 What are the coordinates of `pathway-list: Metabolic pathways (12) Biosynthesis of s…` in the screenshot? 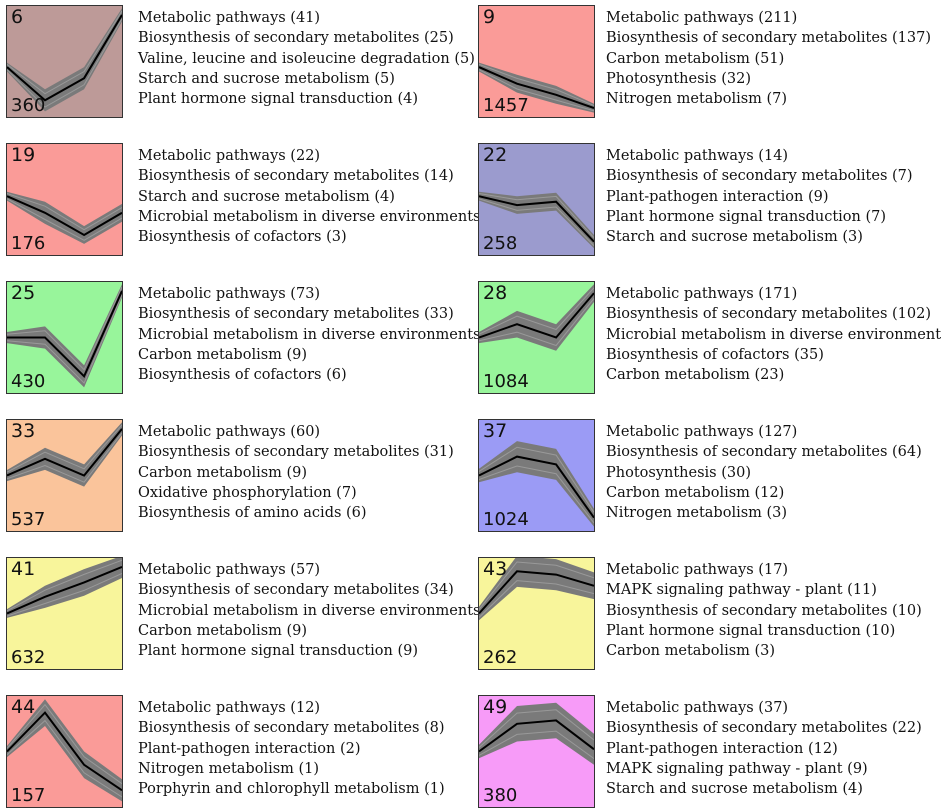 It's located at (291, 748).